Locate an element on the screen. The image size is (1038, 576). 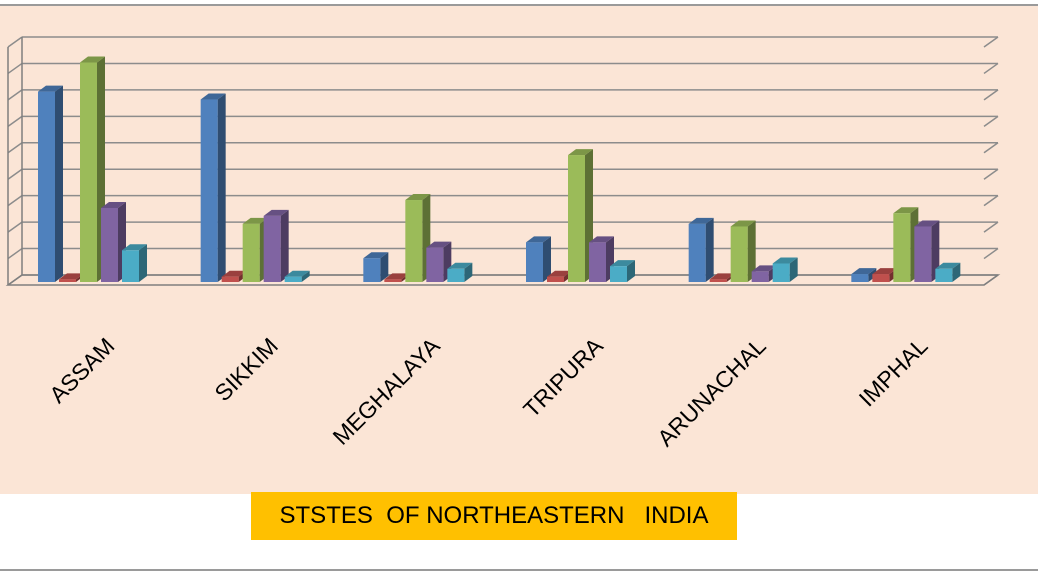
bottom-border is located at coordinates (519, 570).